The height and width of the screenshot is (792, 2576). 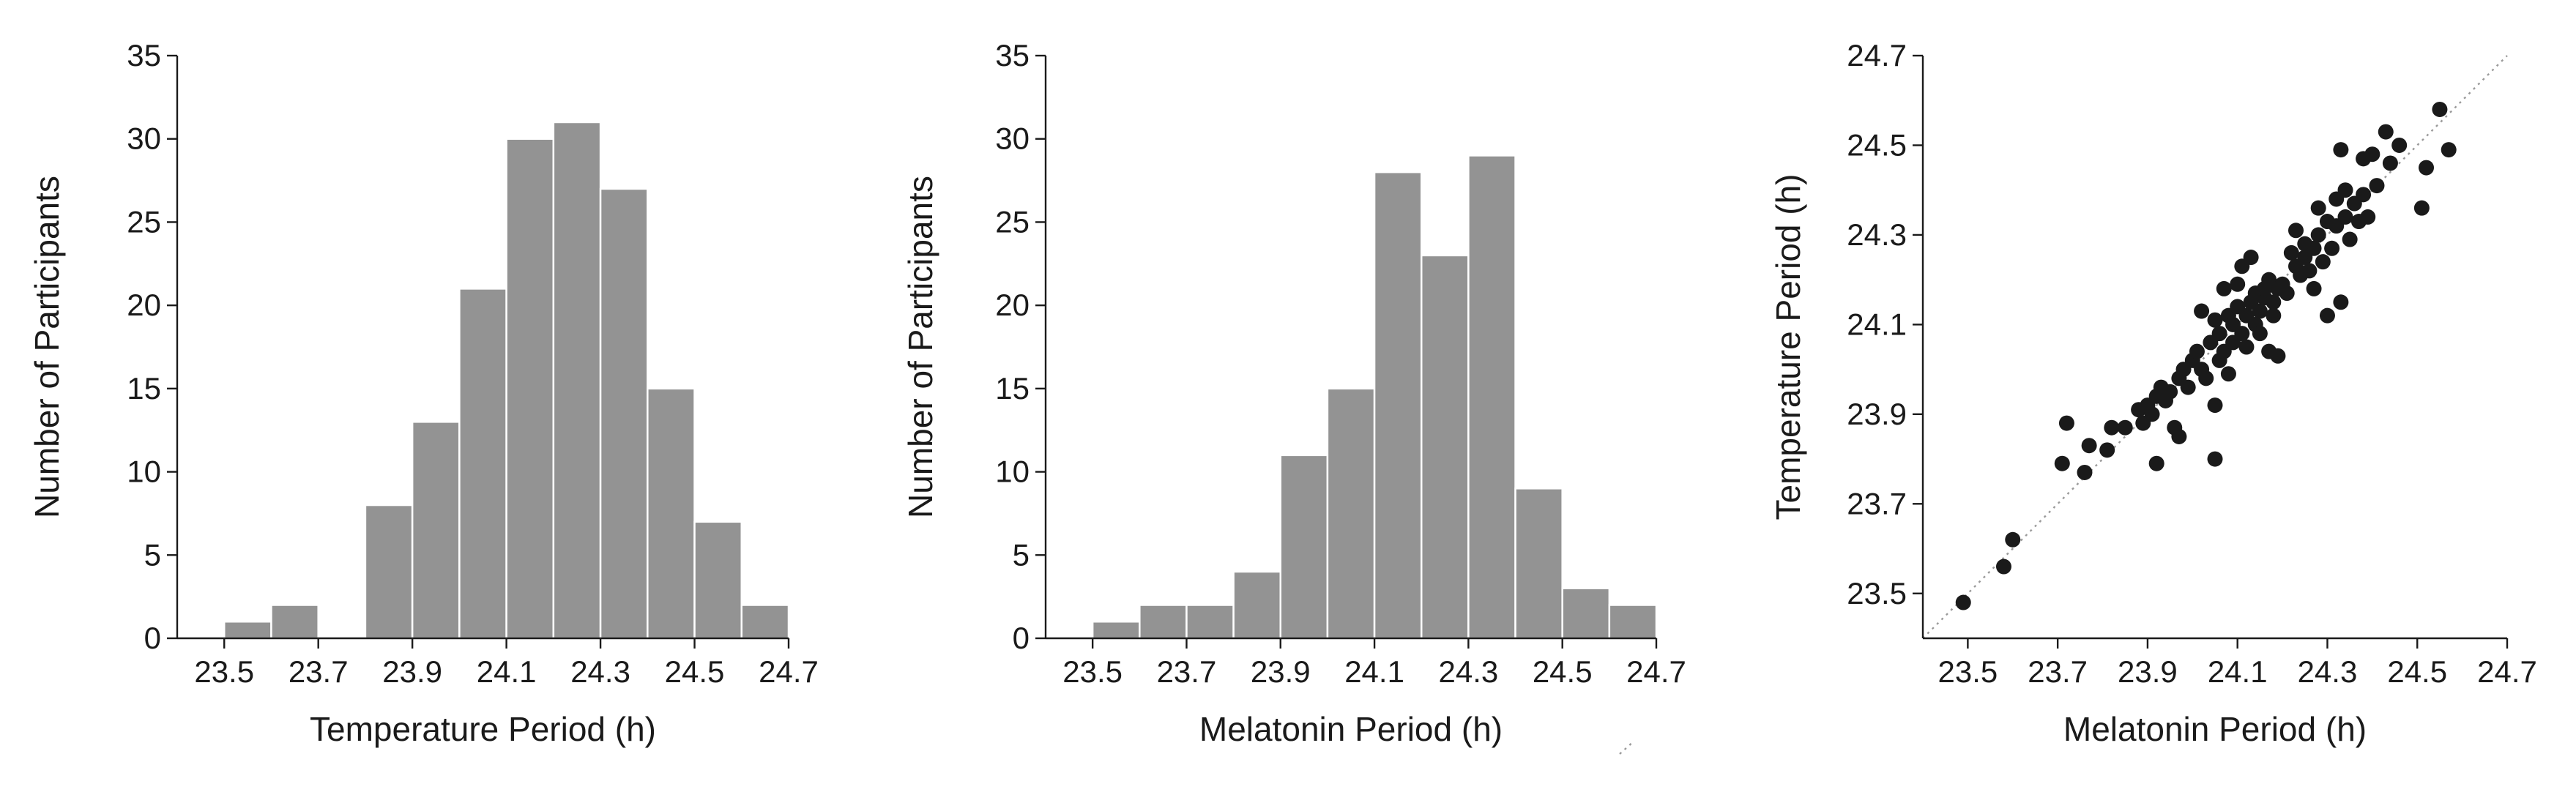 What do you see at coordinates (1877, 144) in the screenshot?
I see `y-tick-label: 24.5` at bounding box center [1877, 144].